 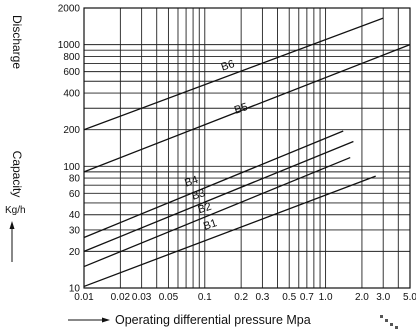 I want to click on series-label-b3: B3, so click(x=198, y=195).